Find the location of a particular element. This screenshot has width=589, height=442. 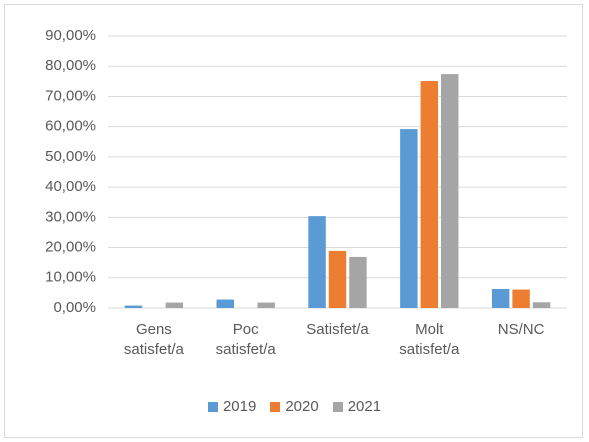

y-tick-label: 0,00% is located at coordinates (74, 307).